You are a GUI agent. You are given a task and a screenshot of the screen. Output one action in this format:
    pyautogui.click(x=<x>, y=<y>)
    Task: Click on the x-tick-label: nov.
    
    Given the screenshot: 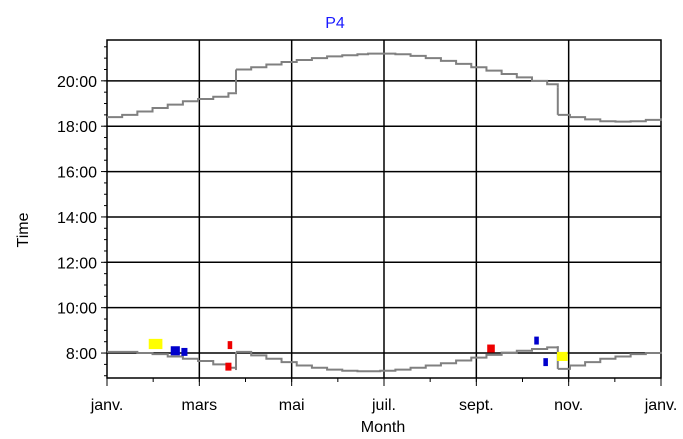 What is the action you would take?
    pyautogui.click(x=568, y=405)
    